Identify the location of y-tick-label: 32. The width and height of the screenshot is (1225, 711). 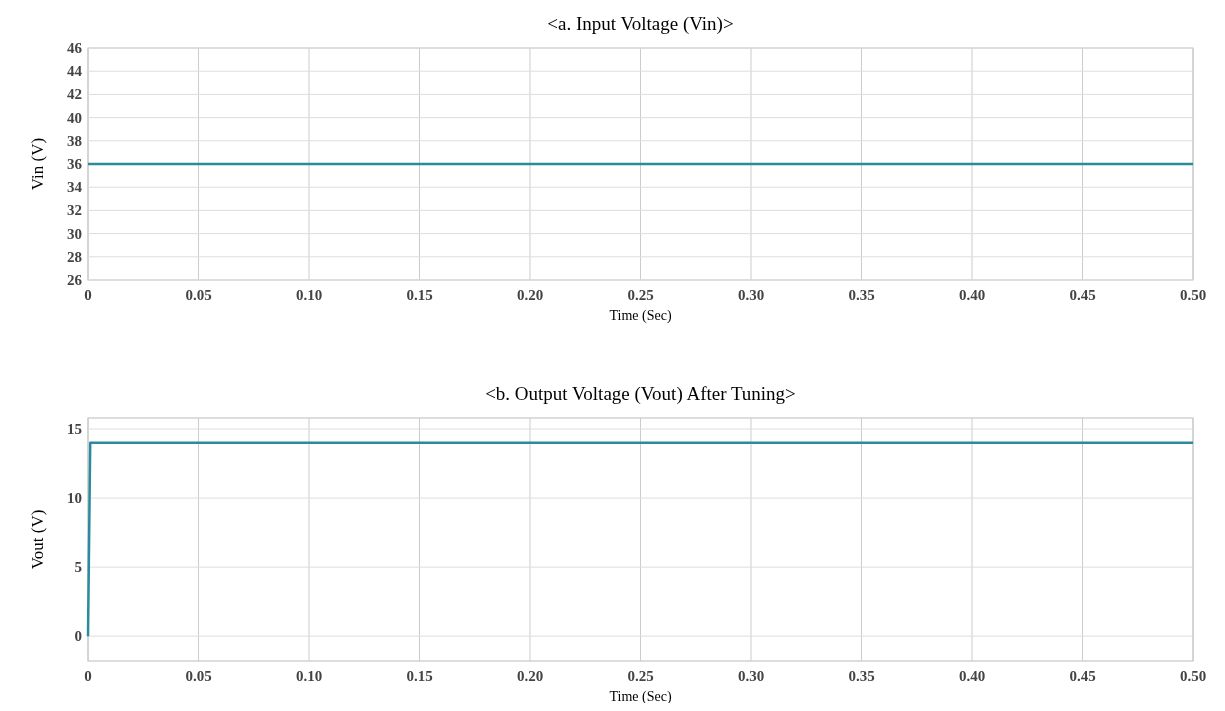
(74, 210).